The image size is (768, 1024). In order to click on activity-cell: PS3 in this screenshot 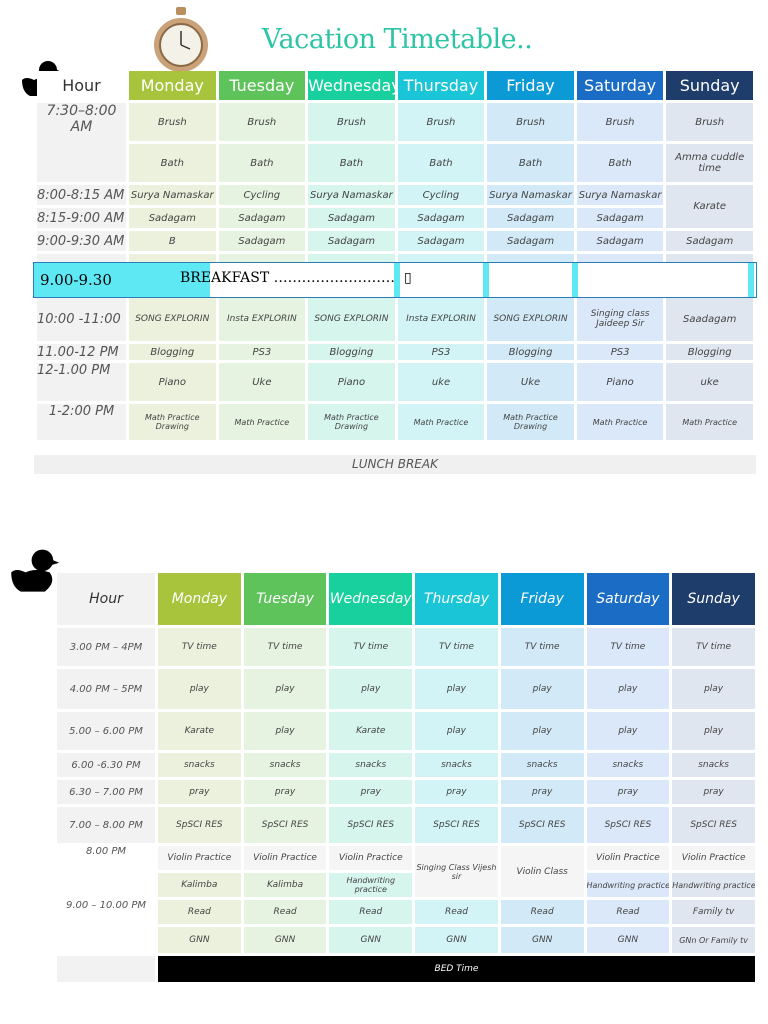, I will do `click(262, 352)`.